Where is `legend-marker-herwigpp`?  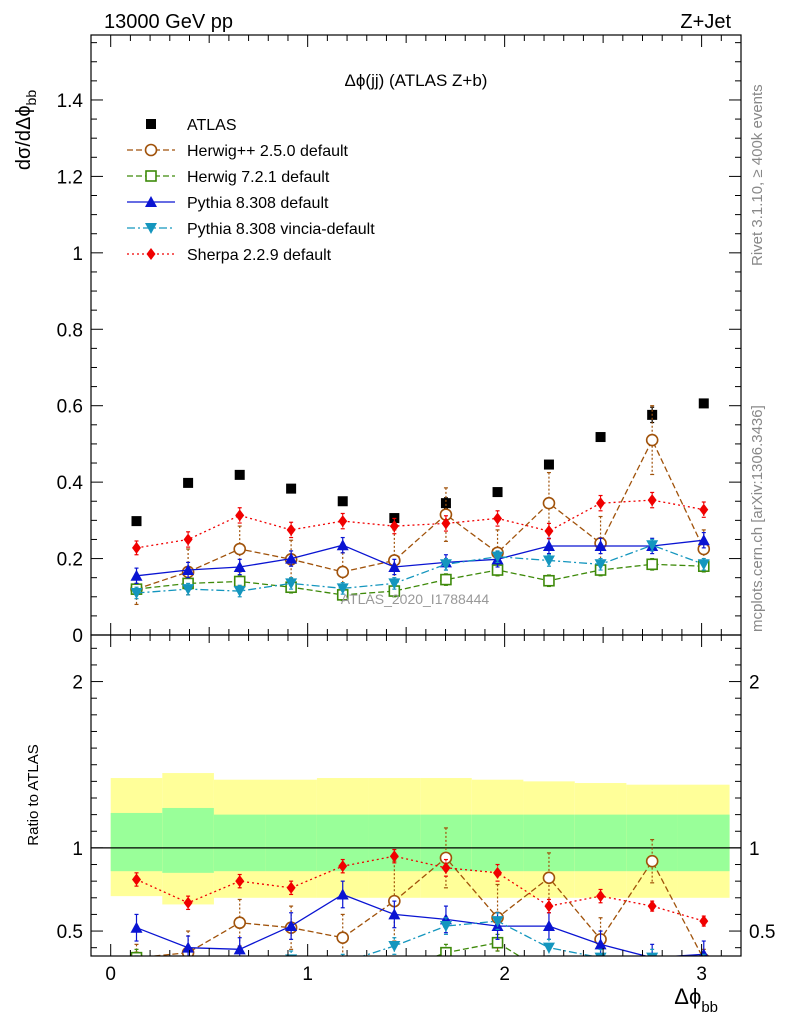 legend-marker-herwigpp is located at coordinates (151, 150).